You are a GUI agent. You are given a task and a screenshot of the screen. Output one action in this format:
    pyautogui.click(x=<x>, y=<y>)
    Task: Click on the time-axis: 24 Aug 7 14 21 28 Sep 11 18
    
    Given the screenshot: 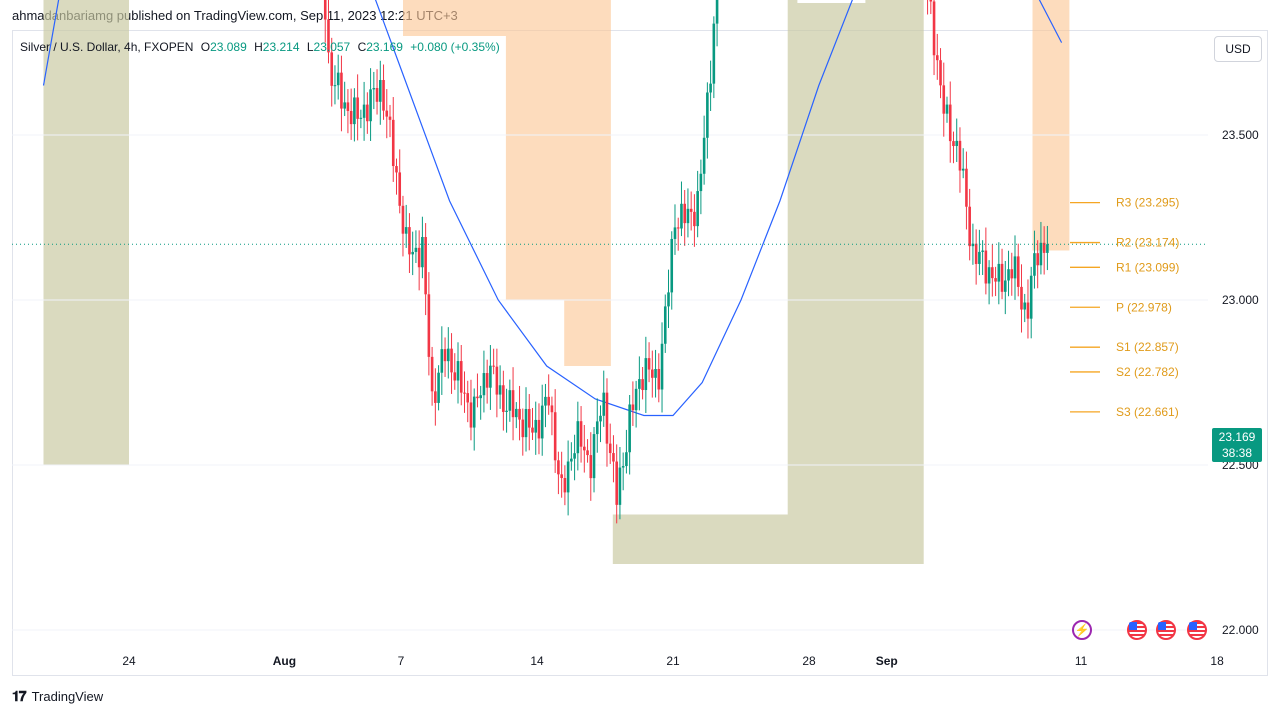 What is the action you would take?
    pyautogui.click(x=673, y=661)
    